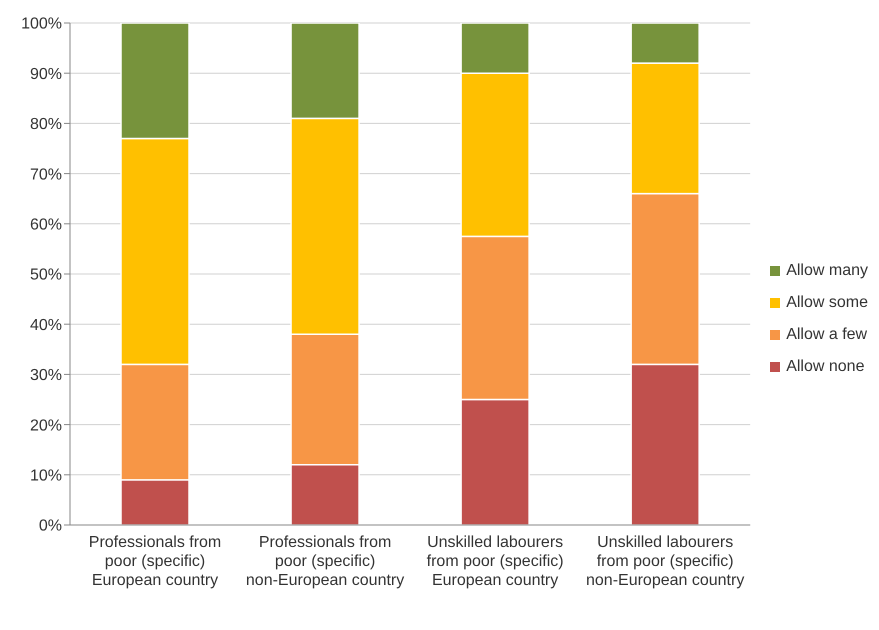 This screenshot has height=630, width=879. What do you see at coordinates (495, 561) in the screenshot?
I see `x-tick-label: Unskilled labourers from poor (specific) European country` at bounding box center [495, 561].